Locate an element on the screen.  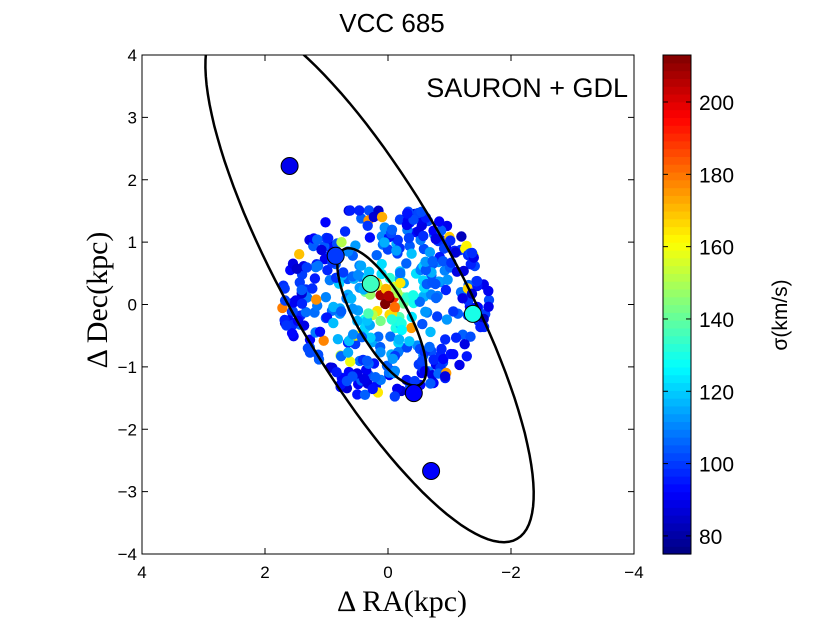
x-axis-label: Δ RA(kpc) is located at coordinates (402, 601).